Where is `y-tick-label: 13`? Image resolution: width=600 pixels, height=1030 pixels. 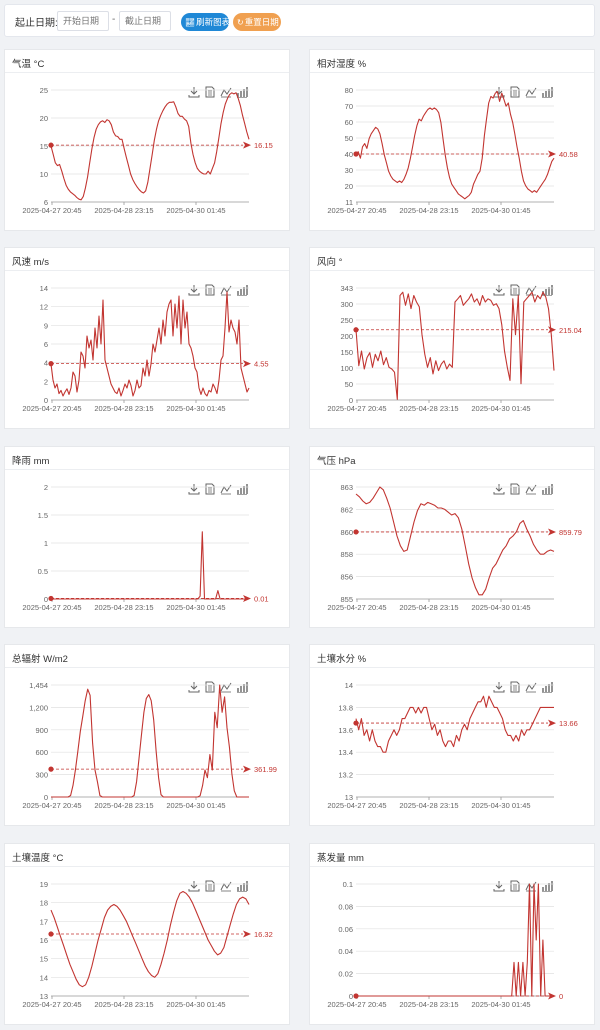
y-tick-label: 13 is located at coordinates (44, 996).